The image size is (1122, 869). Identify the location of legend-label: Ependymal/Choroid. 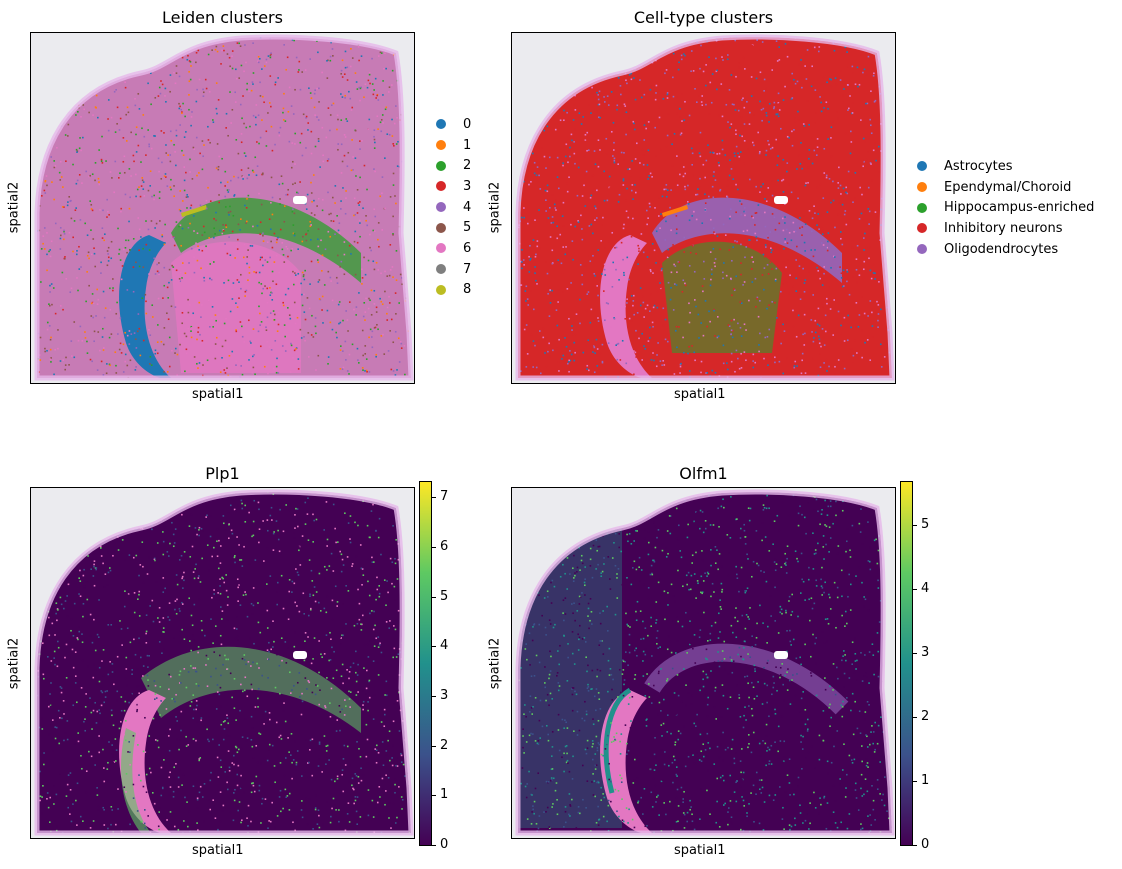
(1008, 187).